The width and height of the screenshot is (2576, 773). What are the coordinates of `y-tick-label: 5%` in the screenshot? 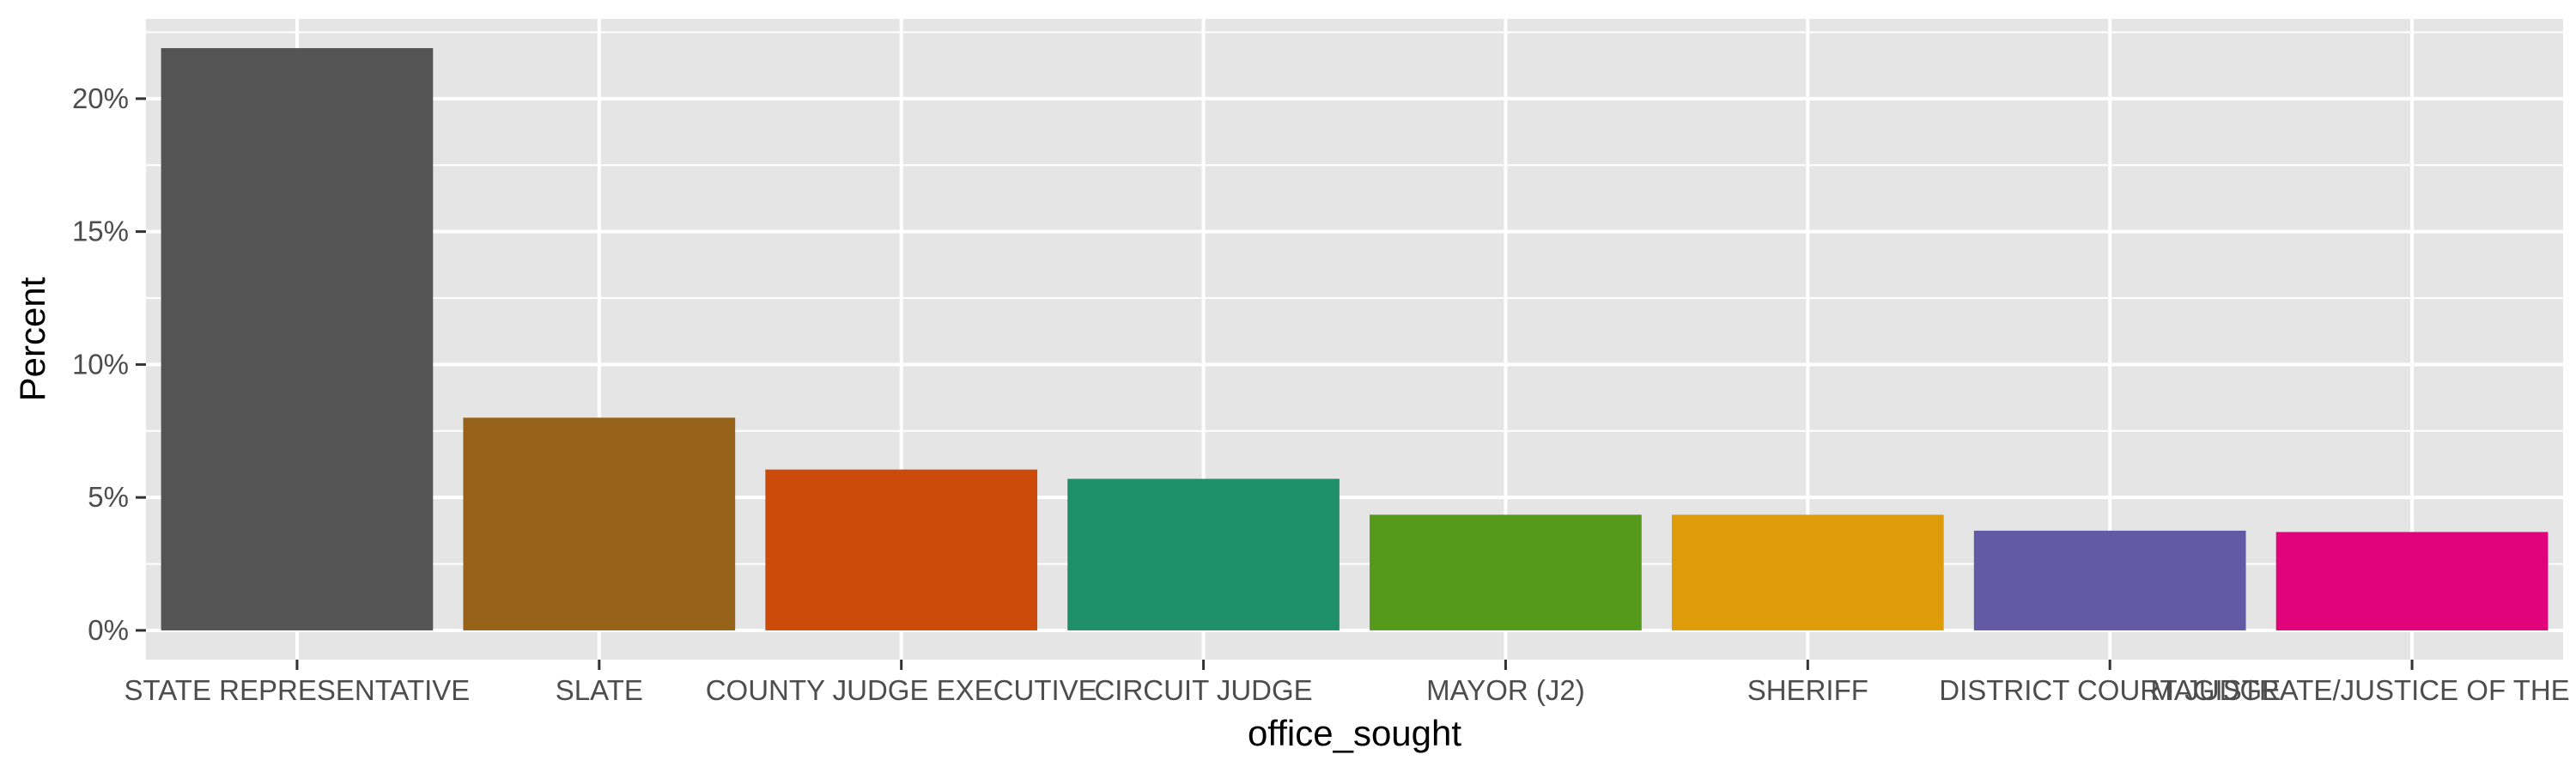 It's located at (109, 497).